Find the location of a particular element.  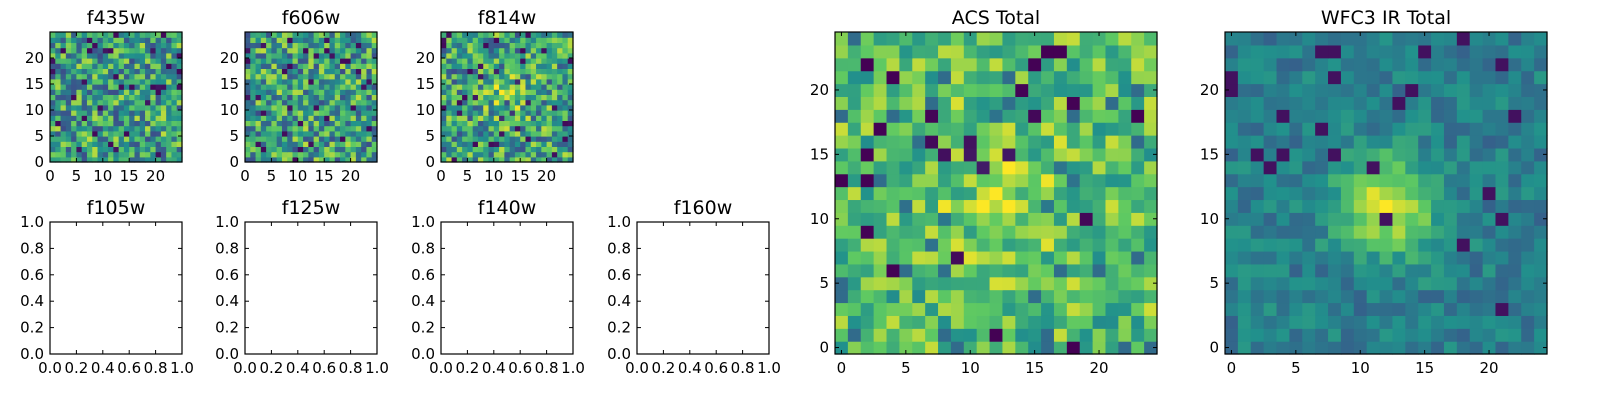

y-tick-label: 0 is located at coordinates (824, 348).